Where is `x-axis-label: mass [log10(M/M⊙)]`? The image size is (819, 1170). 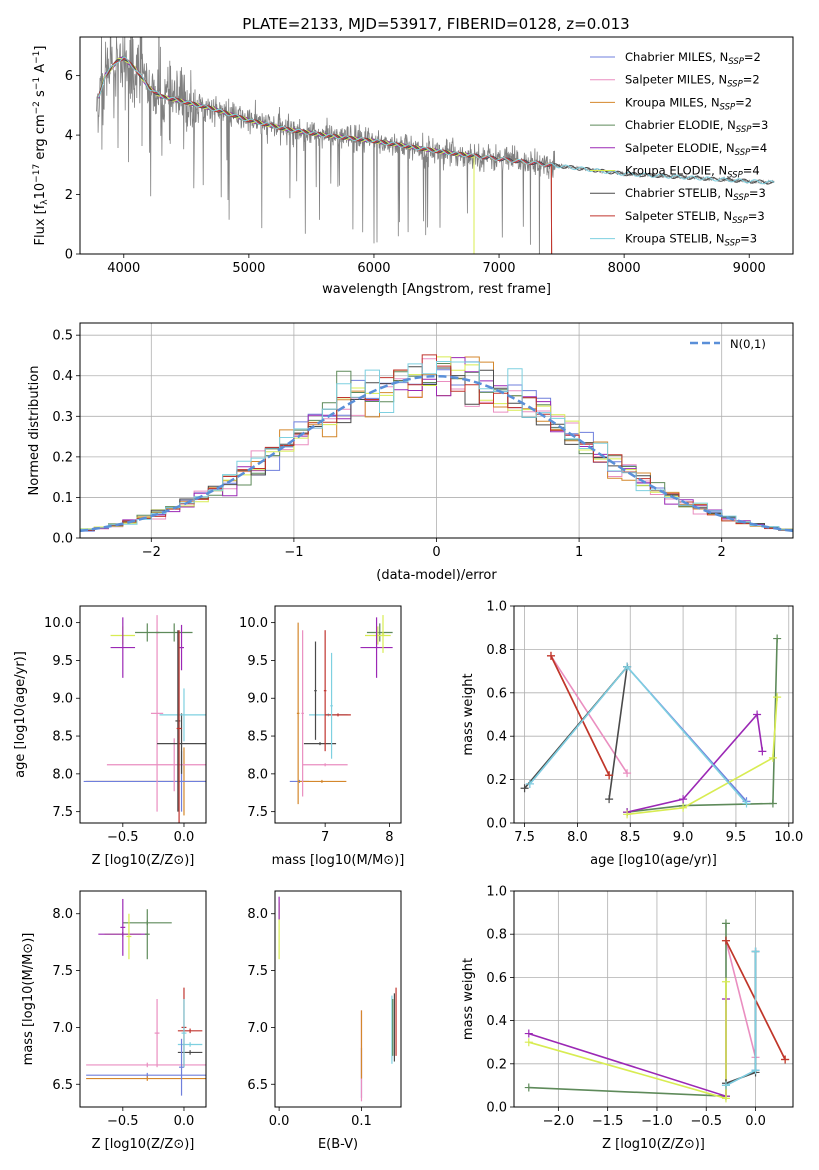
x-axis-label: mass [log10(M/M⊙)] is located at coordinates (338, 860).